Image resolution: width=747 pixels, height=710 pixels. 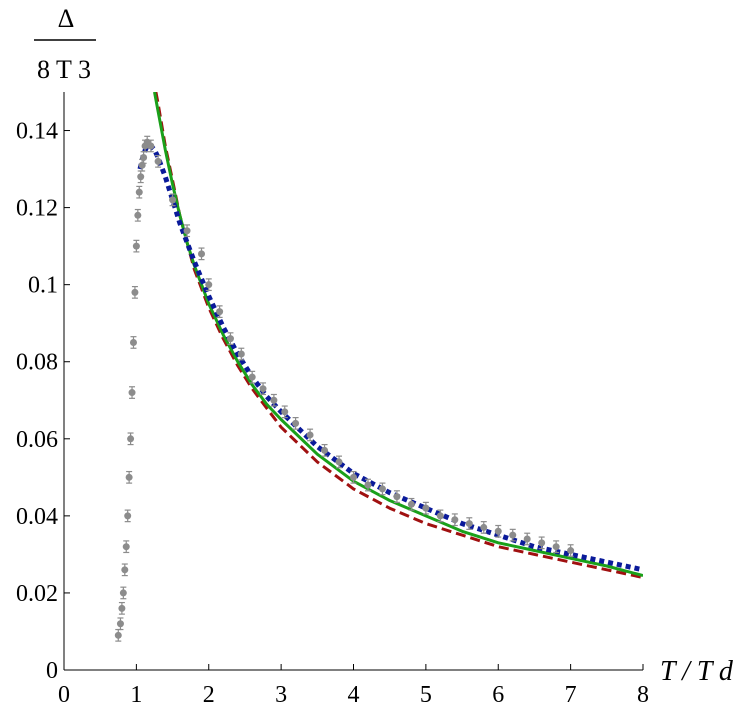 What do you see at coordinates (281, 695) in the screenshot?
I see `x-tick-label: 3` at bounding box center [281, 695].